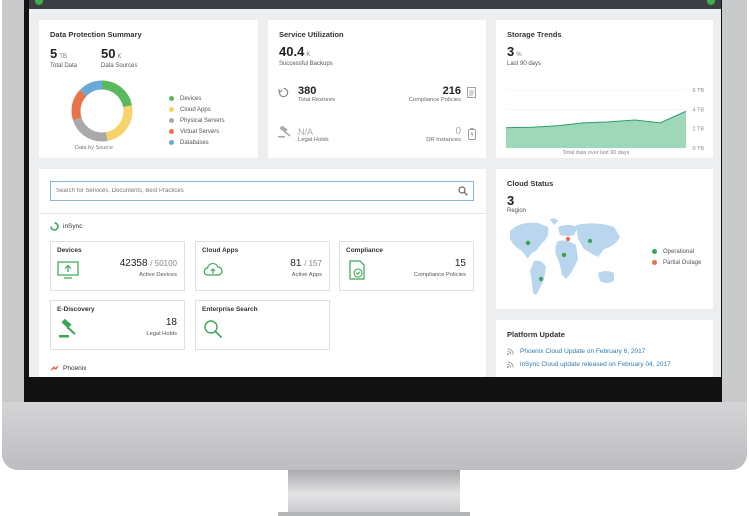  I want to click on devices-tile: Devices 42358 / 50100 Active Devices, so click(117, 266).